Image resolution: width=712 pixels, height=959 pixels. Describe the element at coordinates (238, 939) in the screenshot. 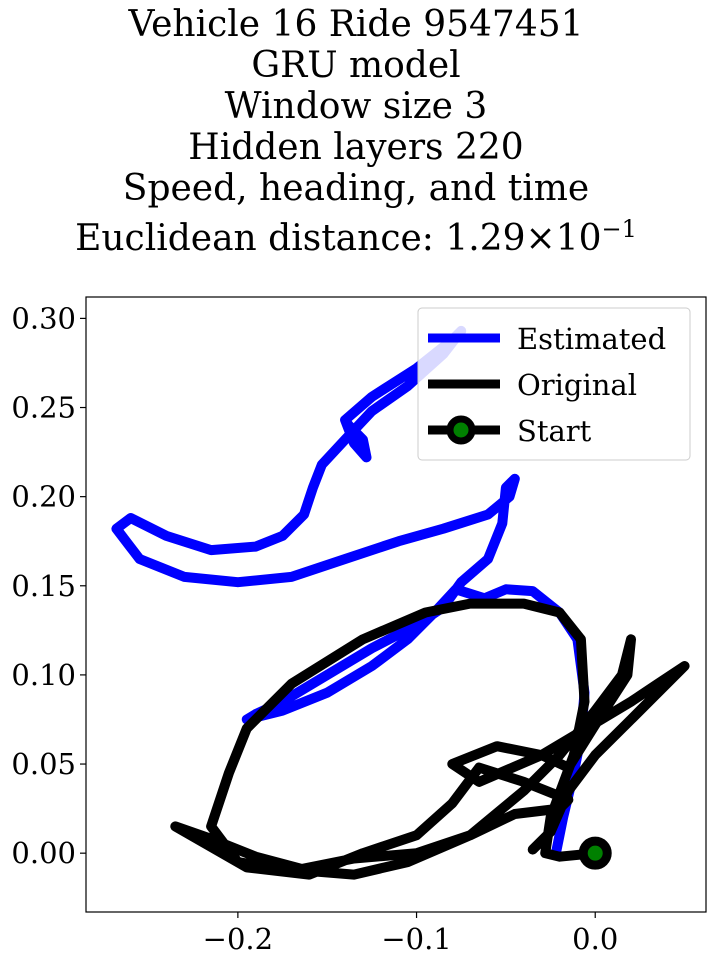

I see `x-tick-label: −0.2` at that location.